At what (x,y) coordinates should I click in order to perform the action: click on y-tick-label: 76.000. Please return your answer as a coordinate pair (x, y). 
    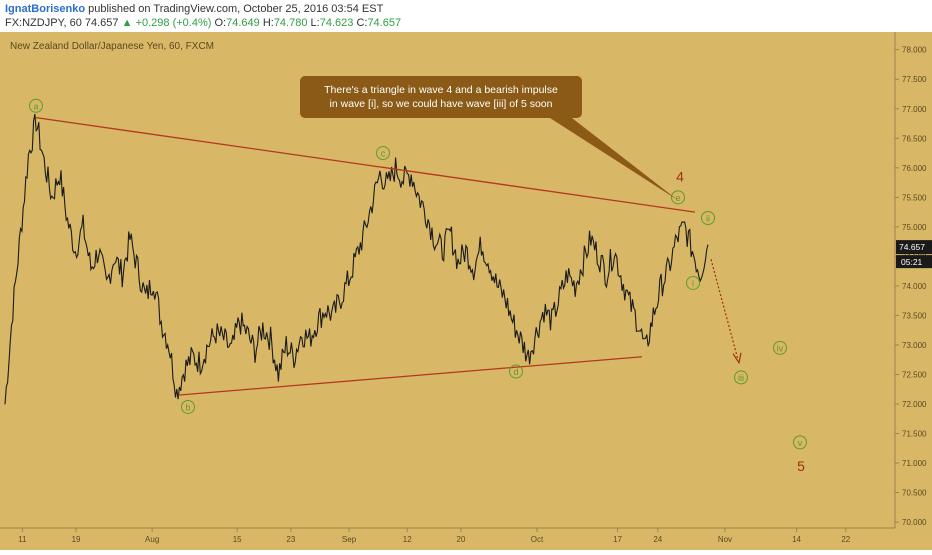
    Looking at the image, I should click on (914, 168).